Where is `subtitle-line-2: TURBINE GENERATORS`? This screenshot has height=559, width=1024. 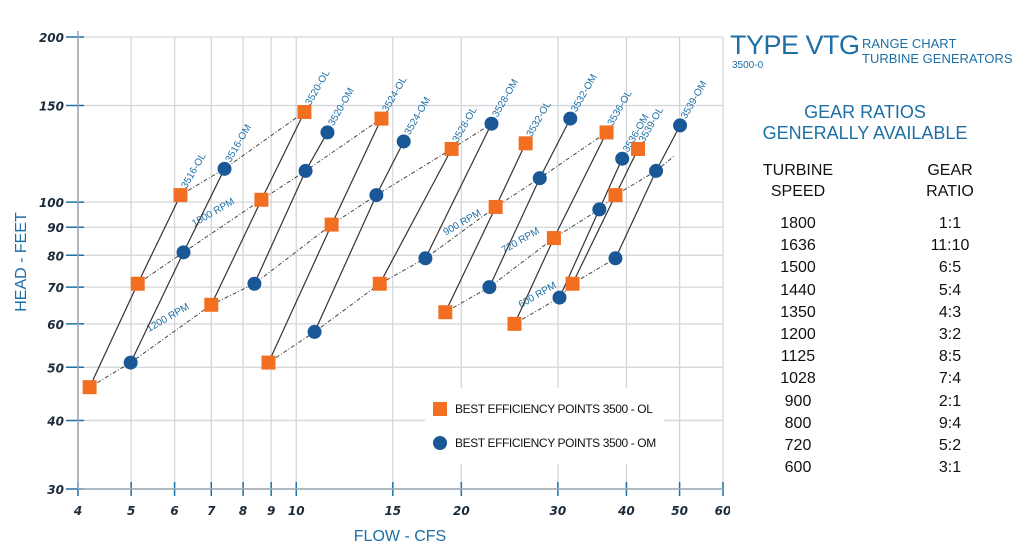 subtitle-line-2: TURBINE GENERATORS is located at coordinates (937, 58).